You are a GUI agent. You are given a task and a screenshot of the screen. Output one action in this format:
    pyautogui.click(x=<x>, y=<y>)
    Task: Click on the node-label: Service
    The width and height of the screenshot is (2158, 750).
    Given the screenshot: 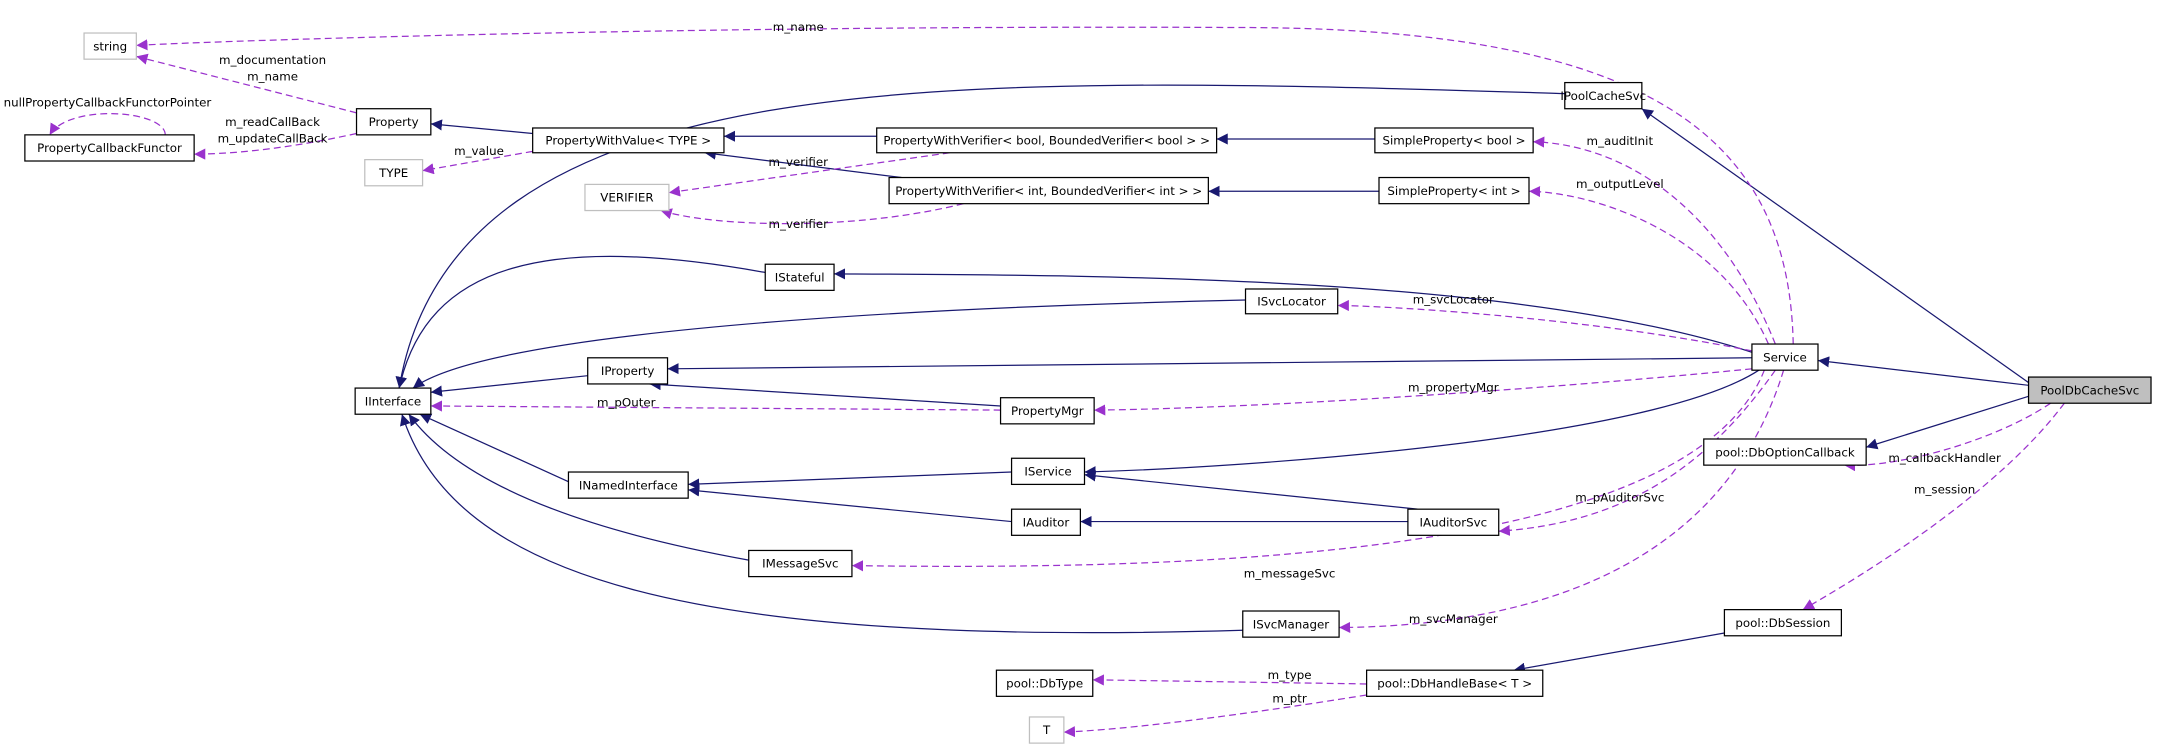 What is the action you would take?
    pyautogui.click(x=1785, y=357)
    